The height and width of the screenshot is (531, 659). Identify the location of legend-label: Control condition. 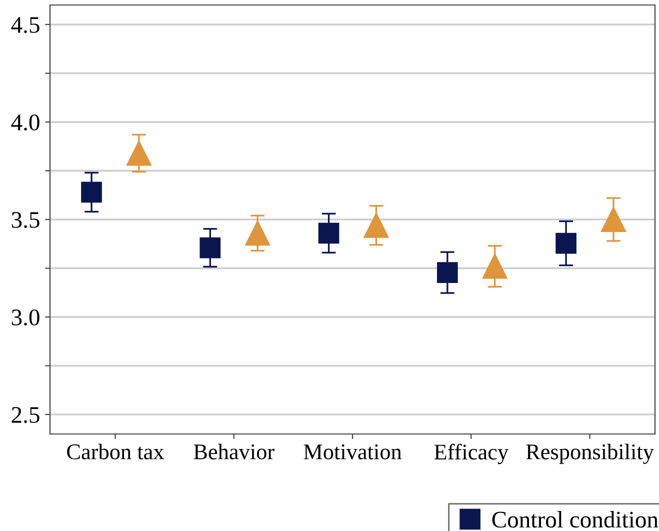
(575, 519).